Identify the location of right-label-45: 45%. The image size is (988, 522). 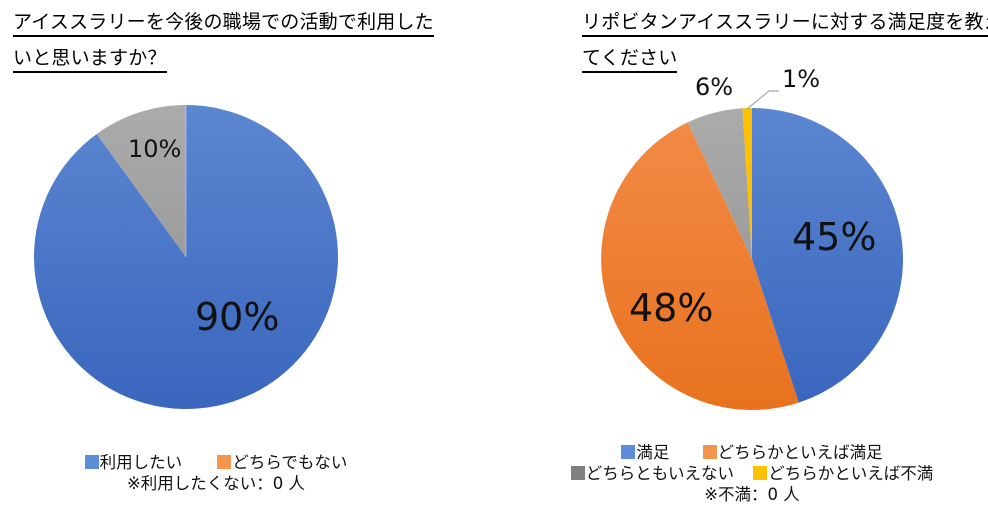
(834, 237).